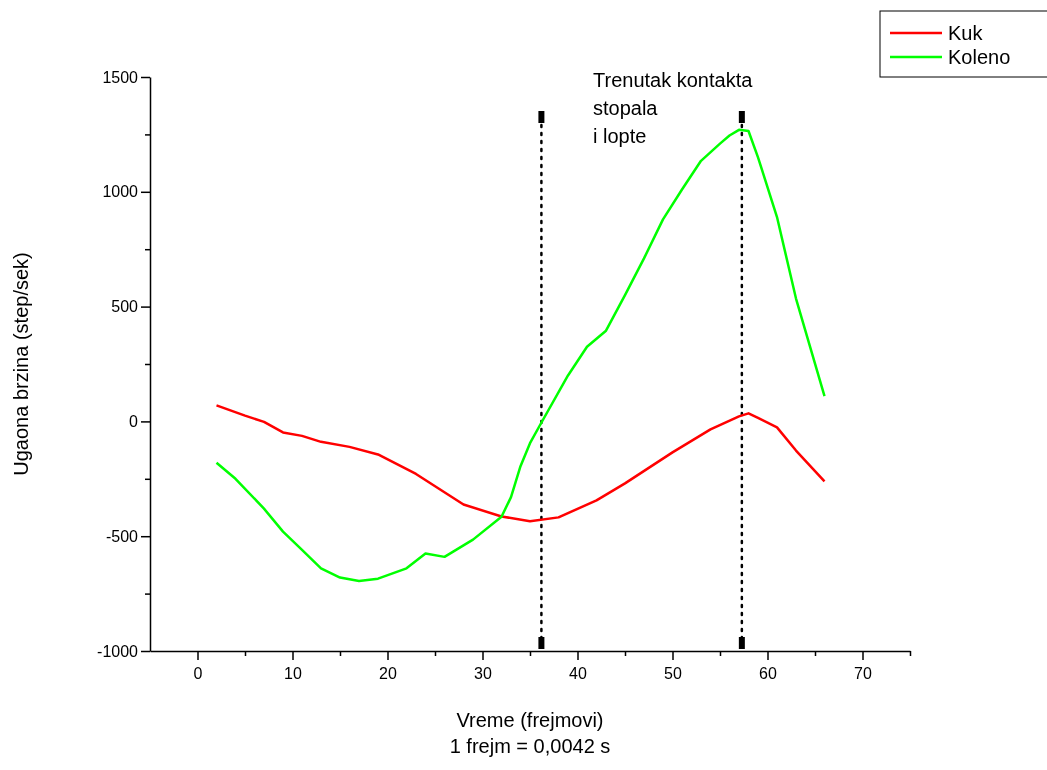  Describe the element at coordinates (979, 57) in the screenshot. I see `legend-label: Koleno` at that location.